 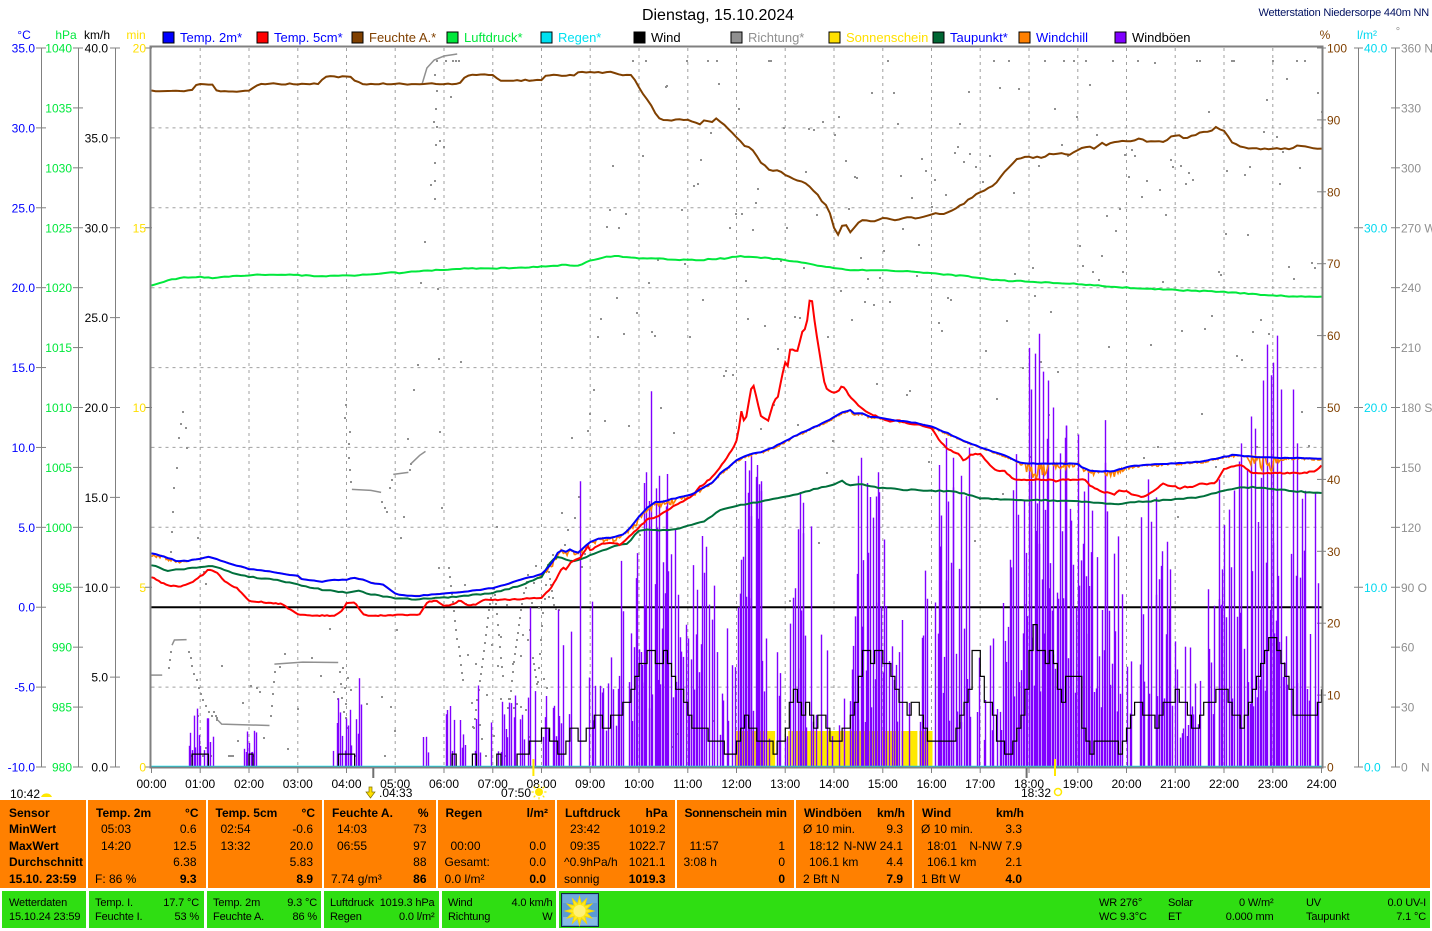 I want to click on svg-text: 04:00, so click(x=346, y=784).